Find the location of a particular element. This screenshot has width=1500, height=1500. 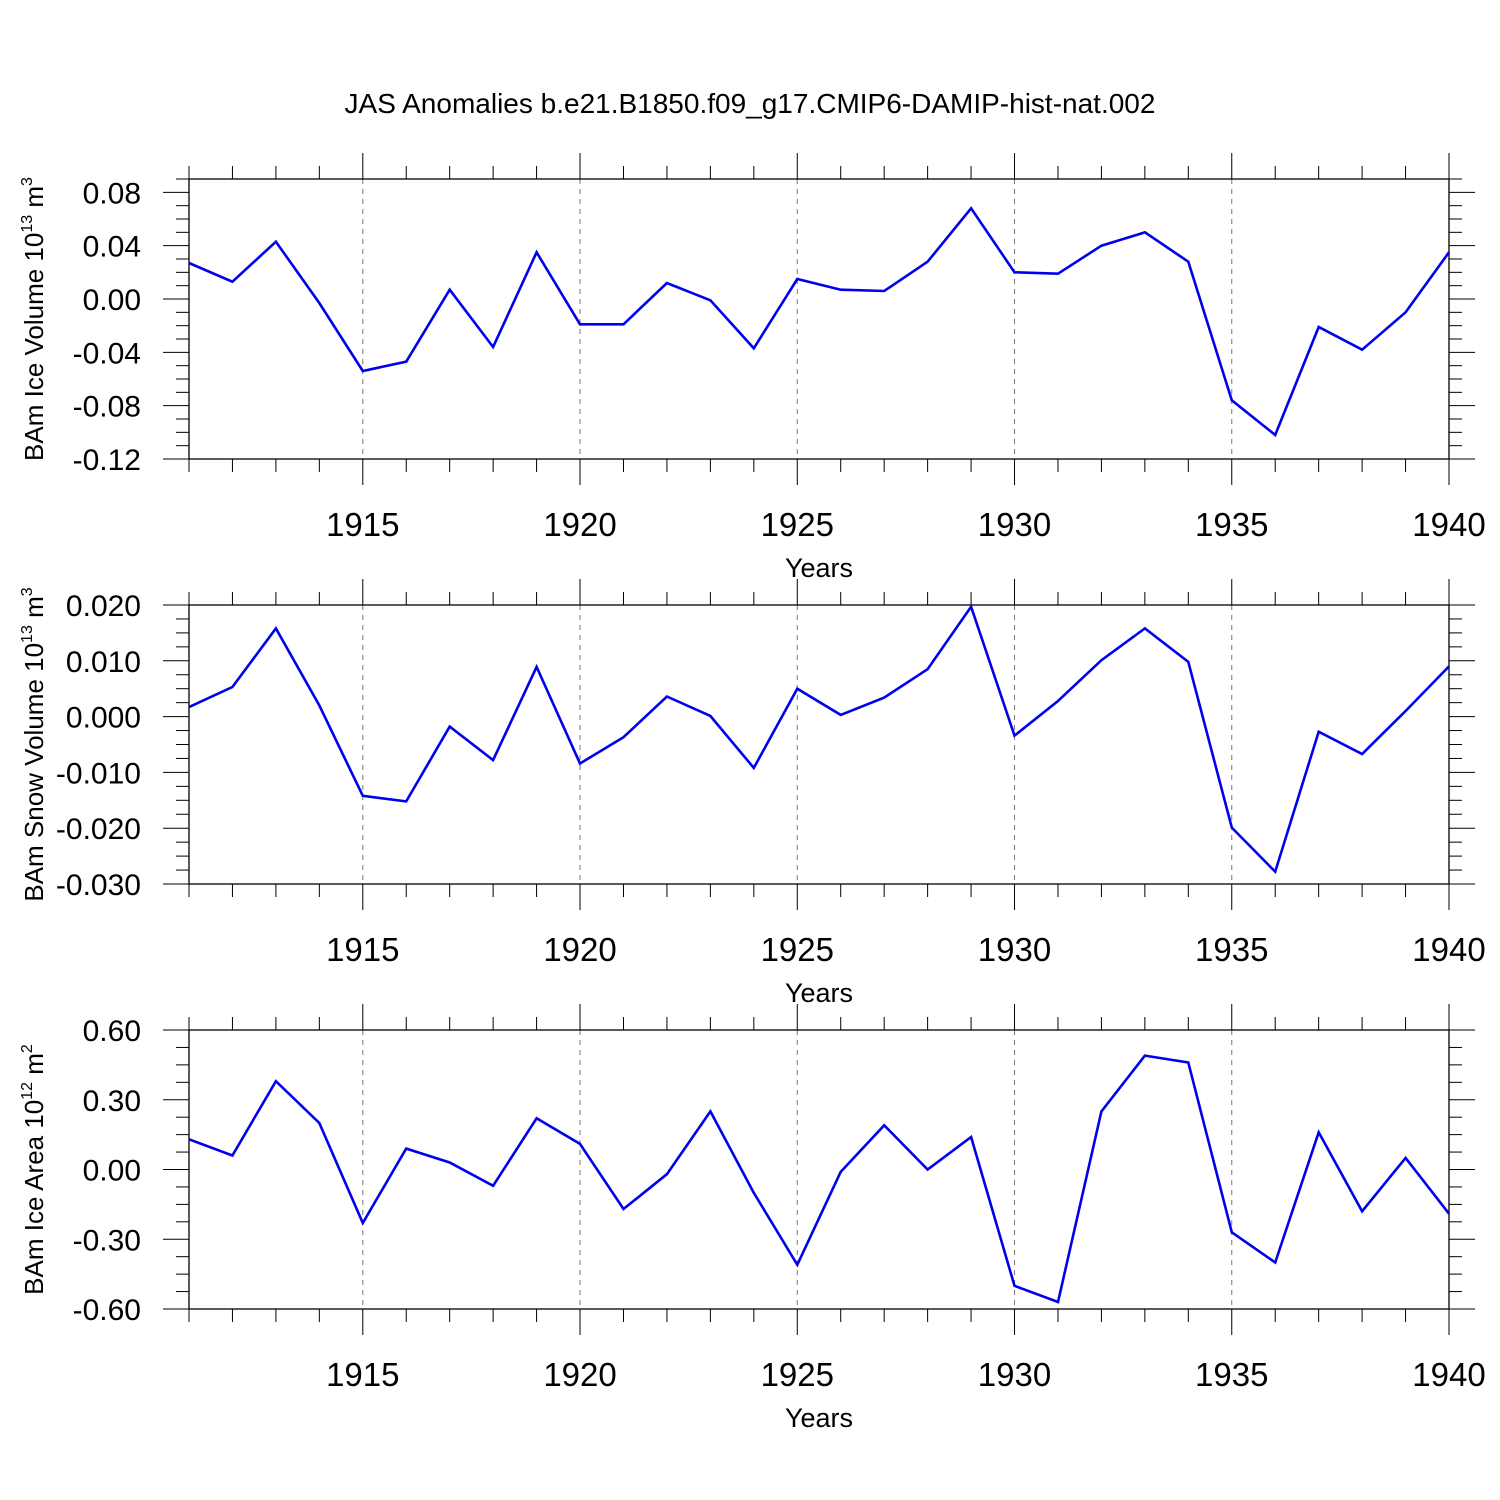

y-tick-label: 0.30 is located at coordinates (112, 1101).